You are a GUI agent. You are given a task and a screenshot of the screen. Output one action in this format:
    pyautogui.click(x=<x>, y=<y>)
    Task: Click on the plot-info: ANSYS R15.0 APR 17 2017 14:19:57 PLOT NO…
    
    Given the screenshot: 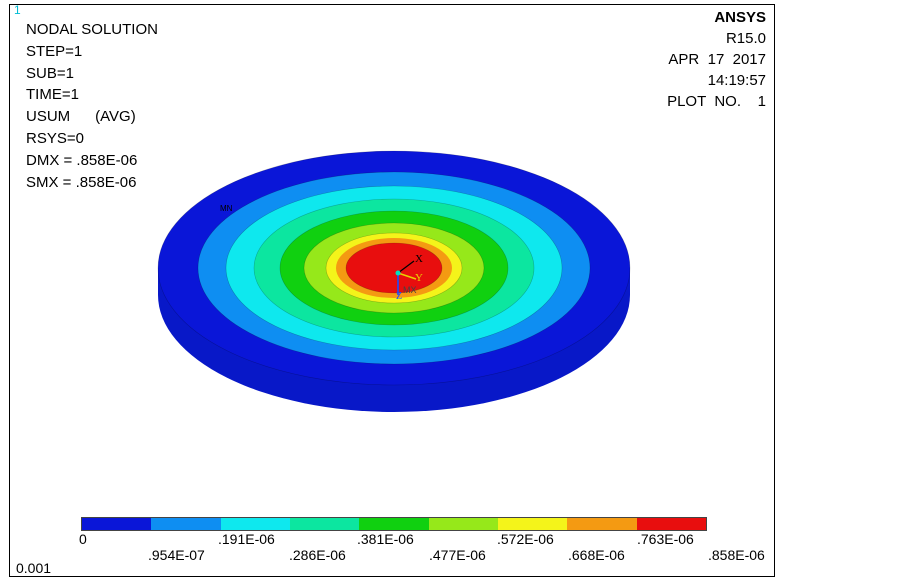 What is the action you would take?
    pyautogui.click(x=716, y=59)
    